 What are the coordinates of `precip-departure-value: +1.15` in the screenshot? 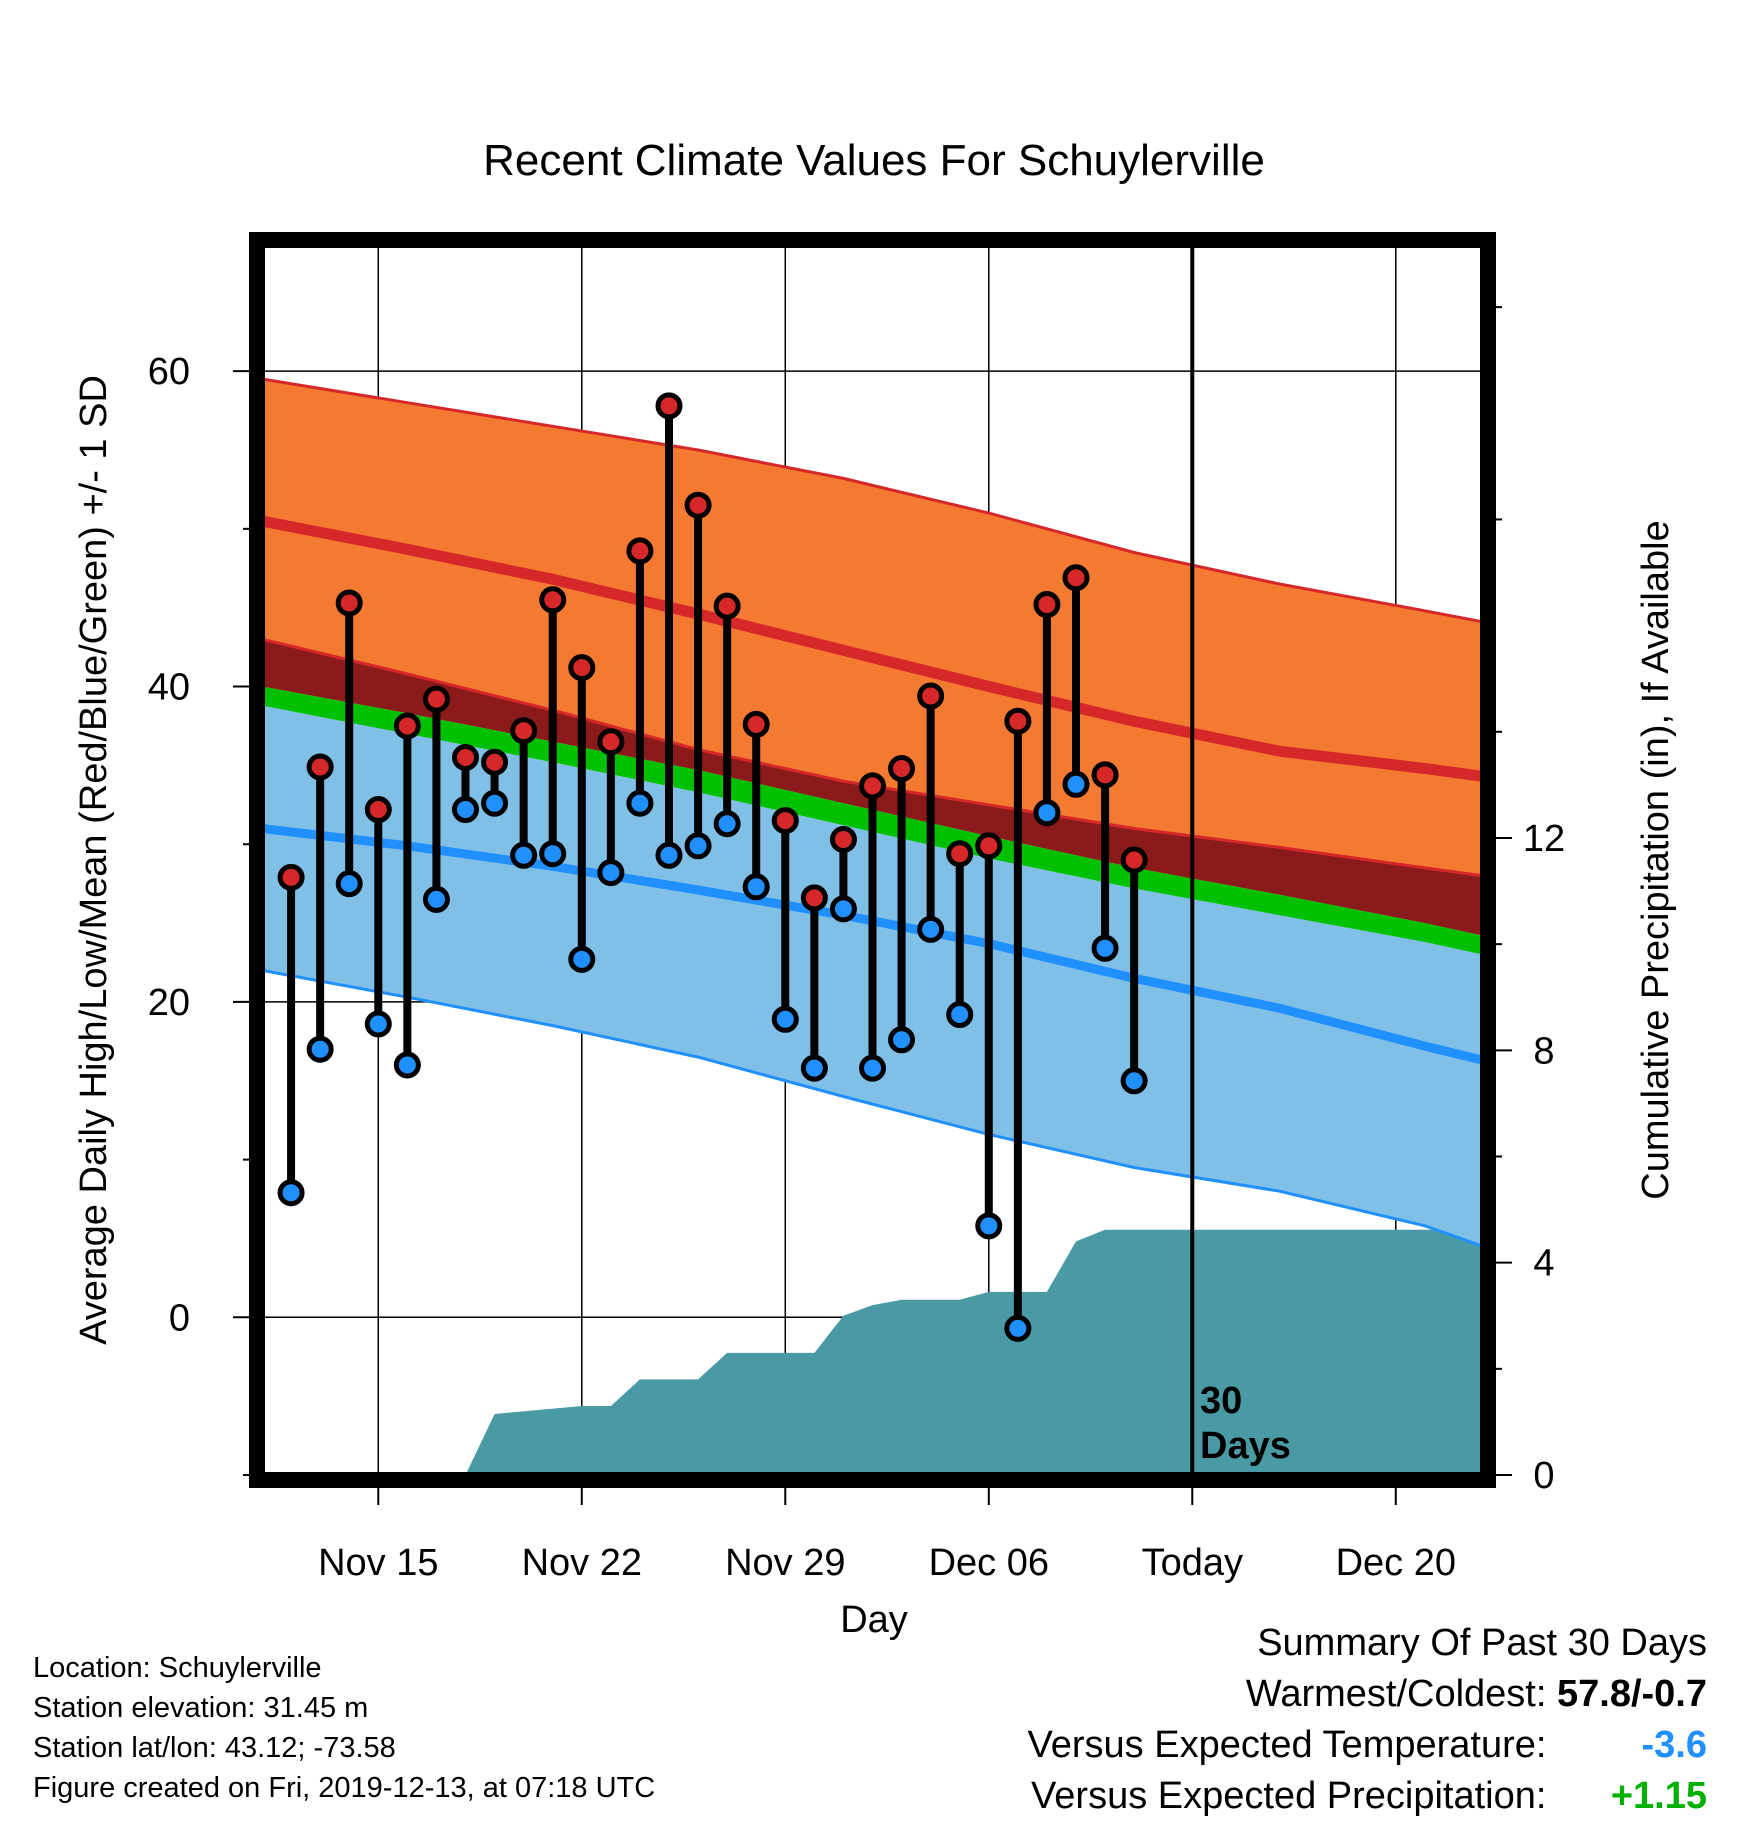 It's located at (1658, 1796).